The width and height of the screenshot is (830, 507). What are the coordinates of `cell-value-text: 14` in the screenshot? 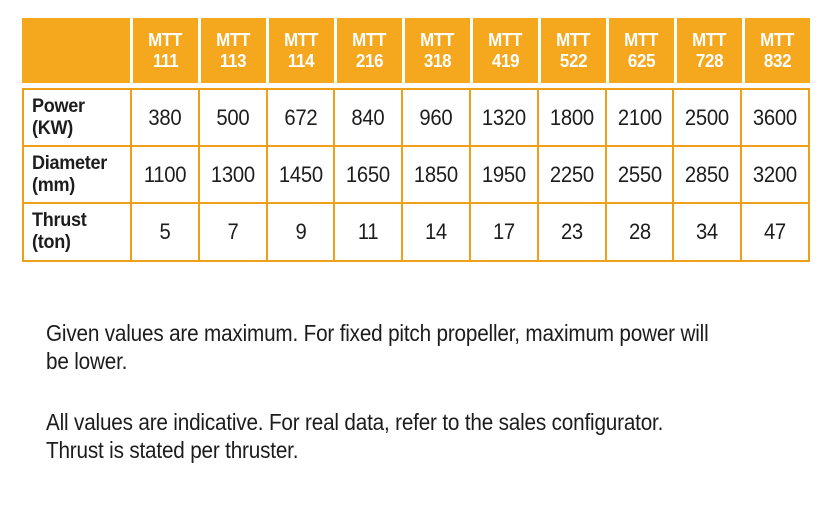 It's located at (436, 231).